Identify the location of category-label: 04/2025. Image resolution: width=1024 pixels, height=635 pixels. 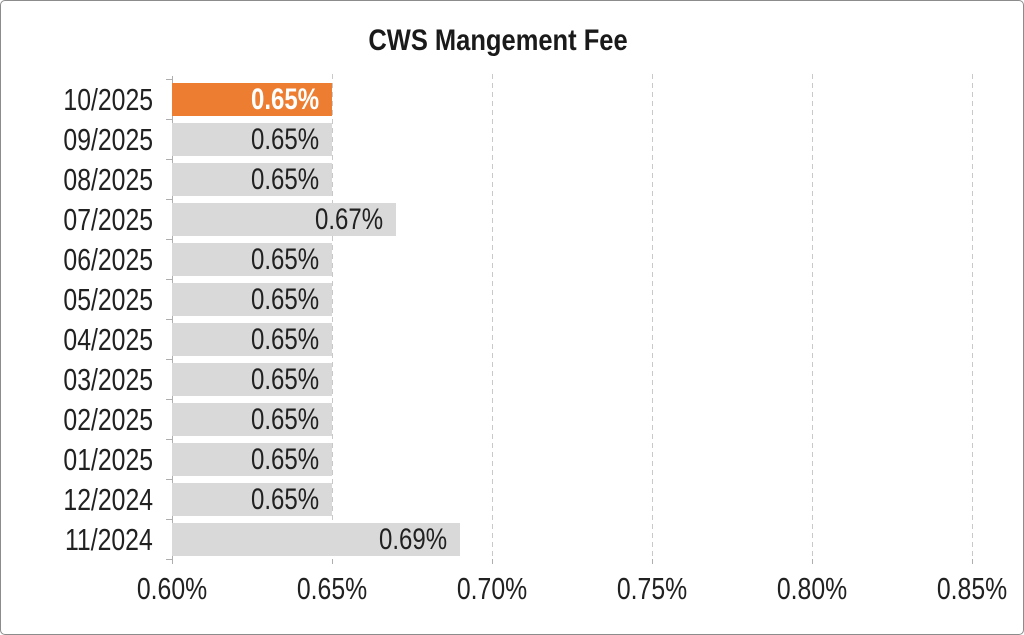
(77, 339).